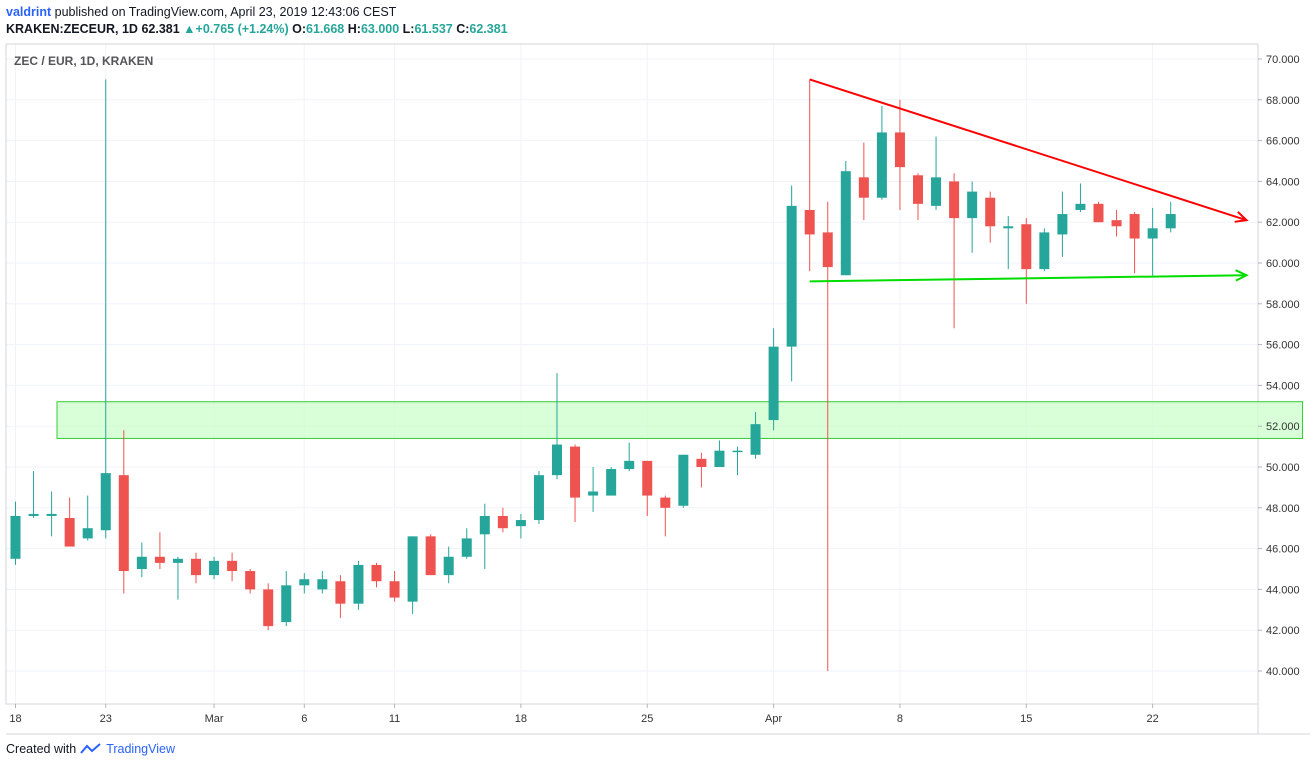  Describe the element at coordinates (1283, 590) in the screenshot. I see `price-tick-label: 44.000` at that location.